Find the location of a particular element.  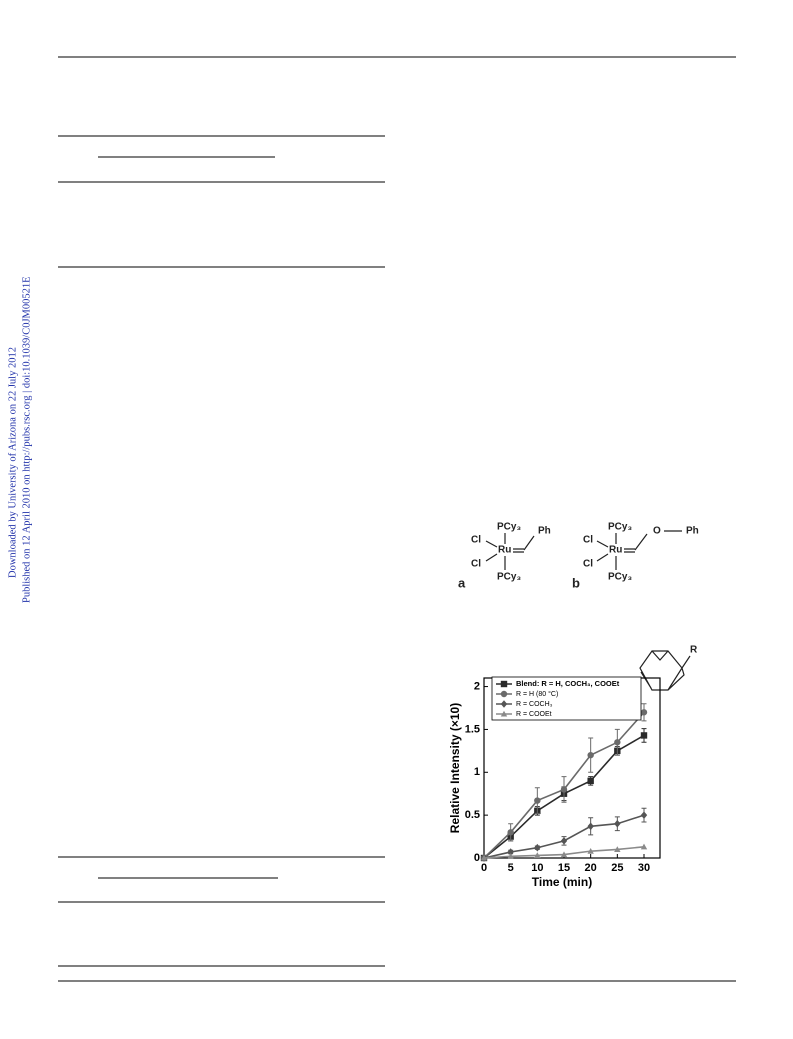

x-tick-label: 30 is located at coordinates (644, 868).